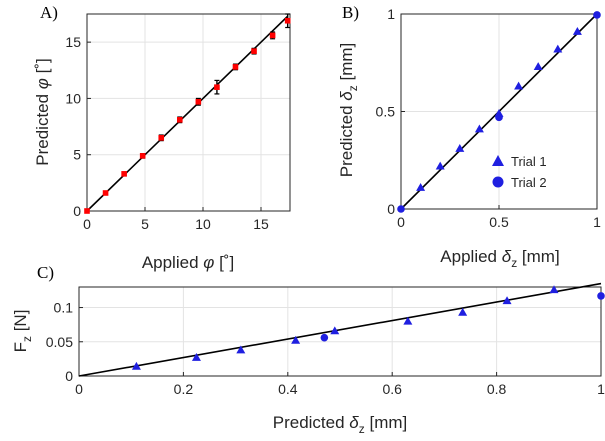  Describe the element at coordinates (529, 182) in the screenshot. I see `legend-entry-label: Trial 2` at that location.